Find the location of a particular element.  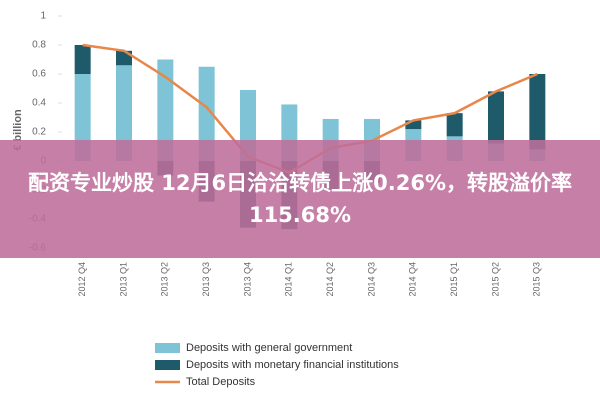

x-tick-label: 2013 Q4 is located at coordinates (247, 279).